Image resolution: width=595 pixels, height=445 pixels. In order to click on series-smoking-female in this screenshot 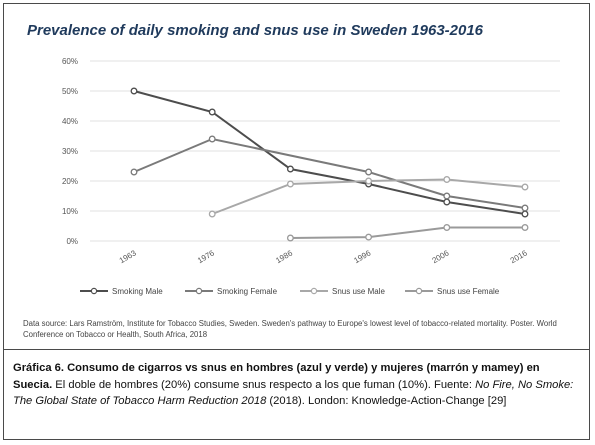, I will do `click(329, 173)`.